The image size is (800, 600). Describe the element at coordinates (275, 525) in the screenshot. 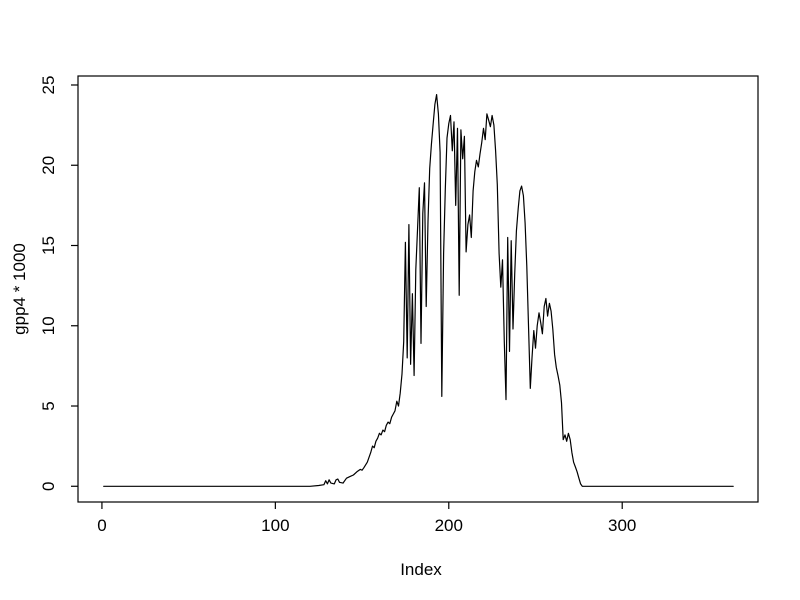

I see `x-tick-label: 100` at that location.